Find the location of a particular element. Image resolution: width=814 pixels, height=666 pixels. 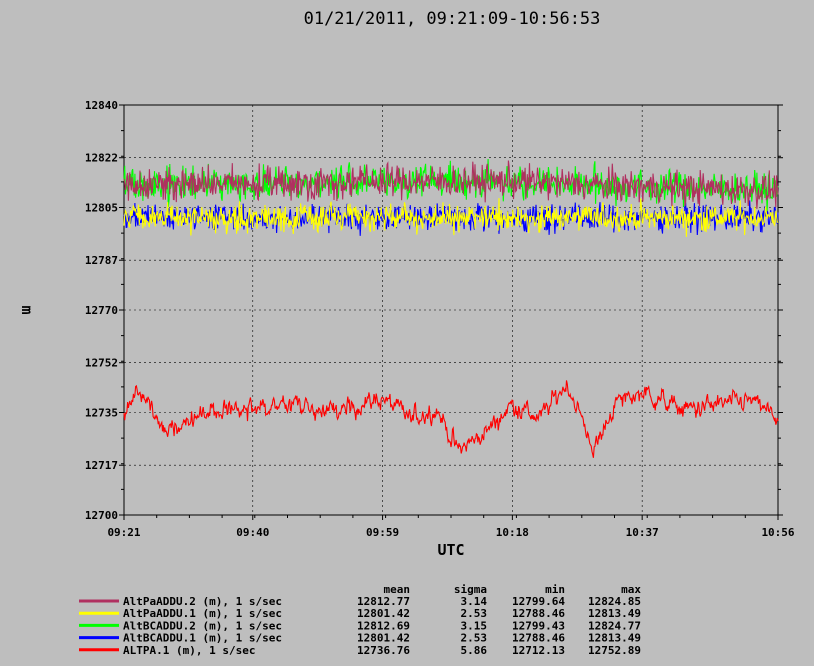

y-tick-label: 12805 is located at coordinates (101, 208).